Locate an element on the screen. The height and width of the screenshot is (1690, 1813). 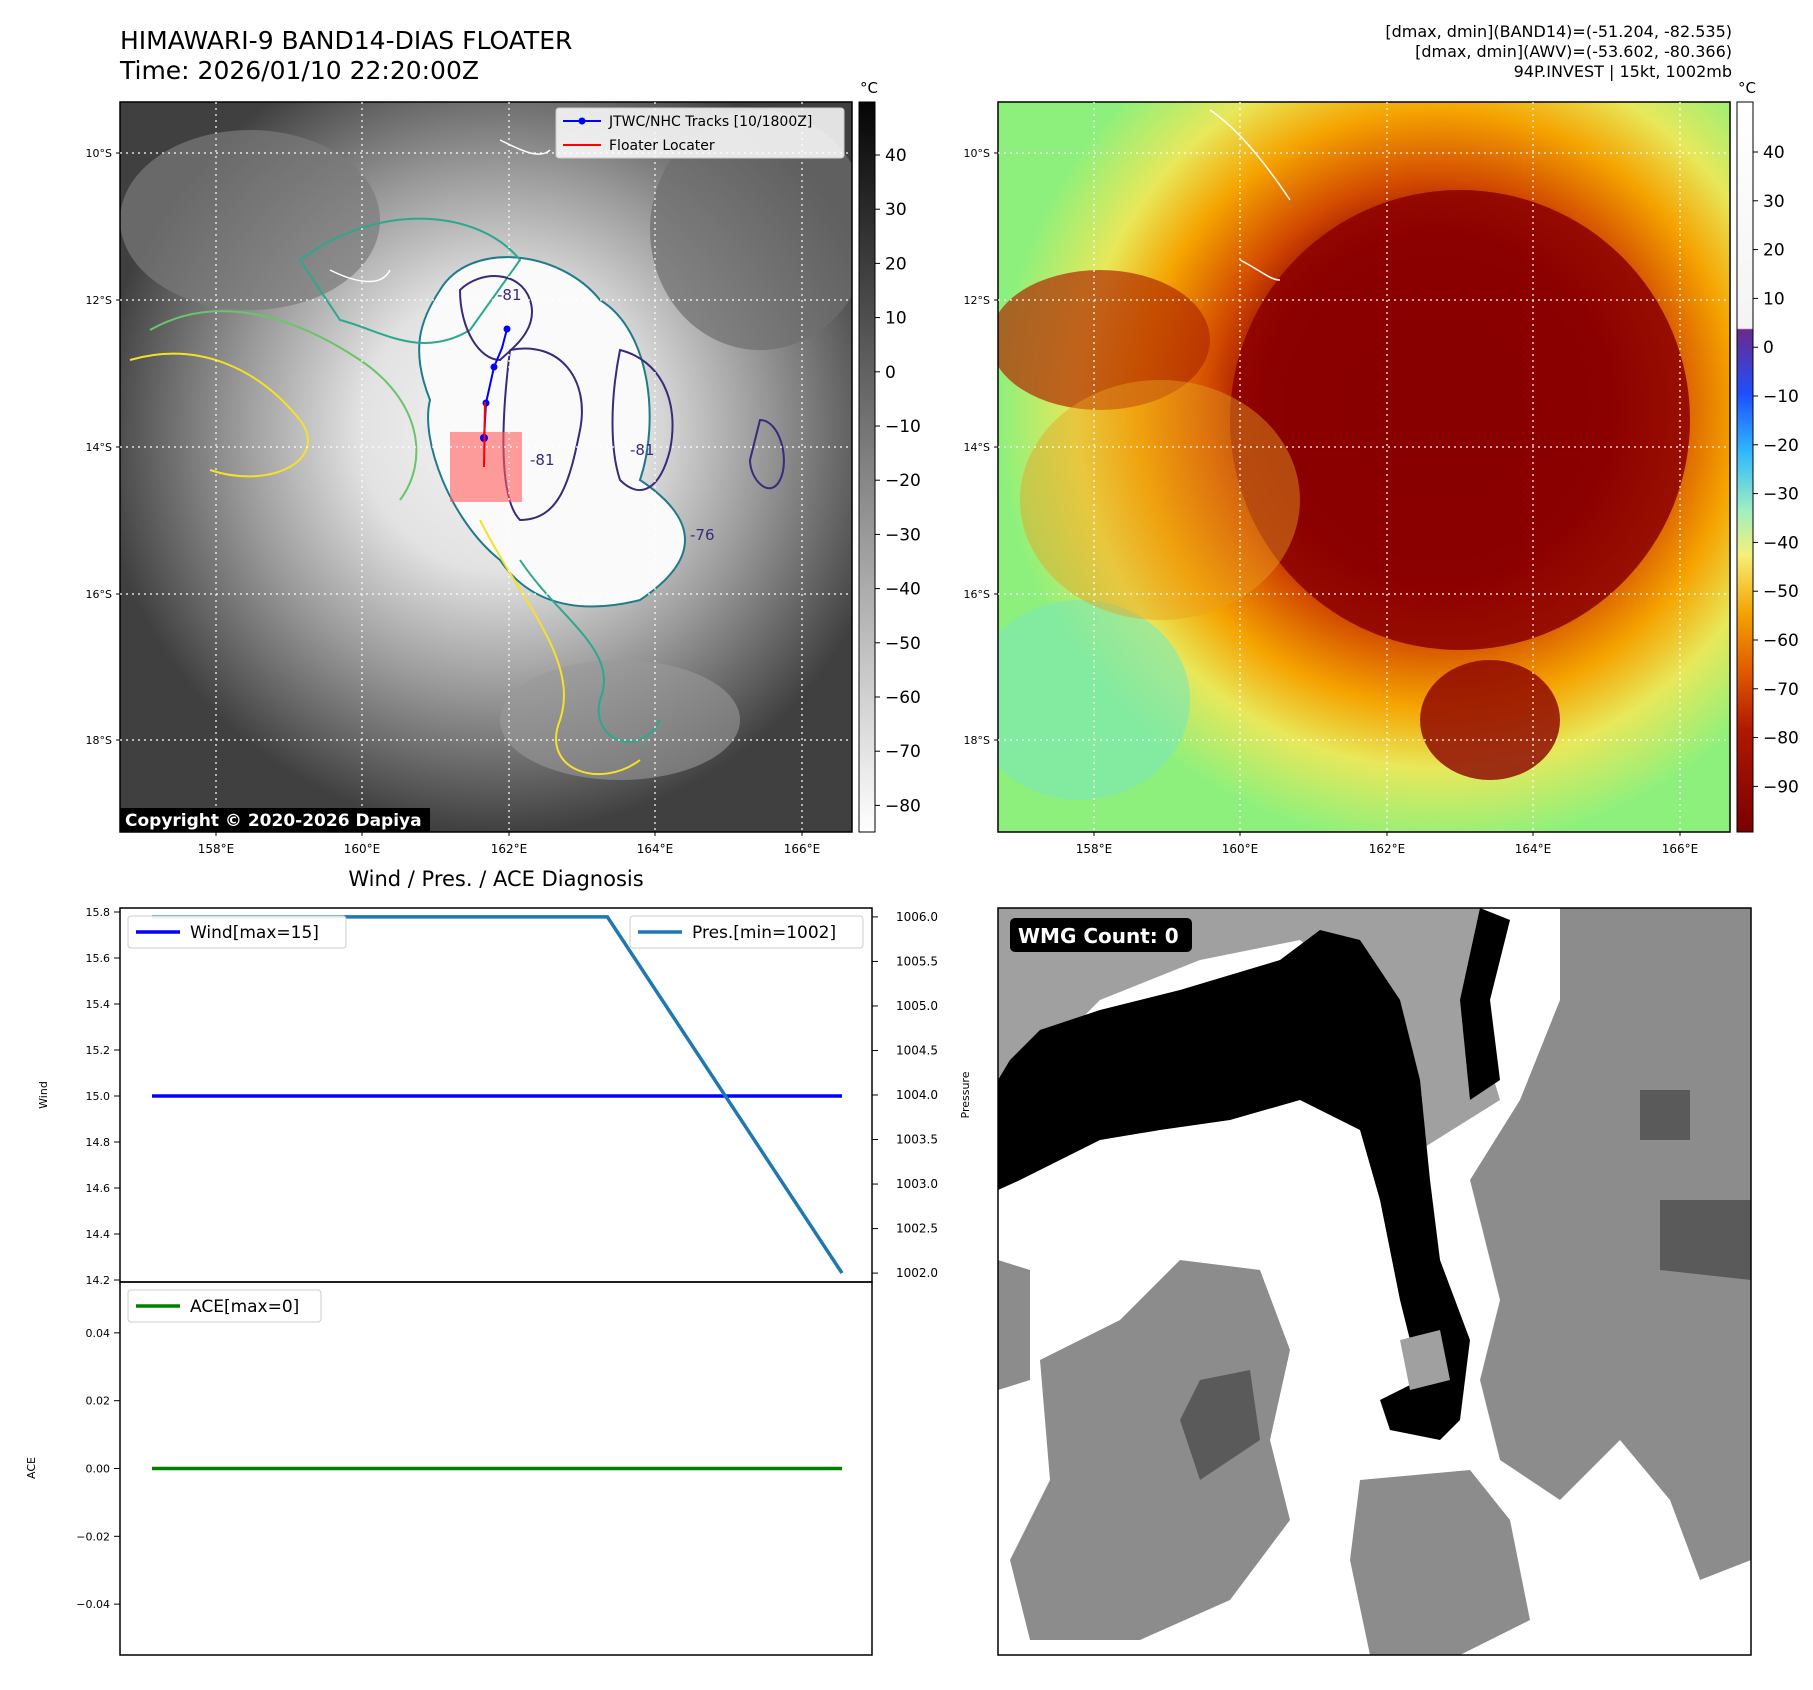
right-map-lat-ticks: 10°S 12°S 14°S 16°S 18°S is located at coordinates (981, 447).